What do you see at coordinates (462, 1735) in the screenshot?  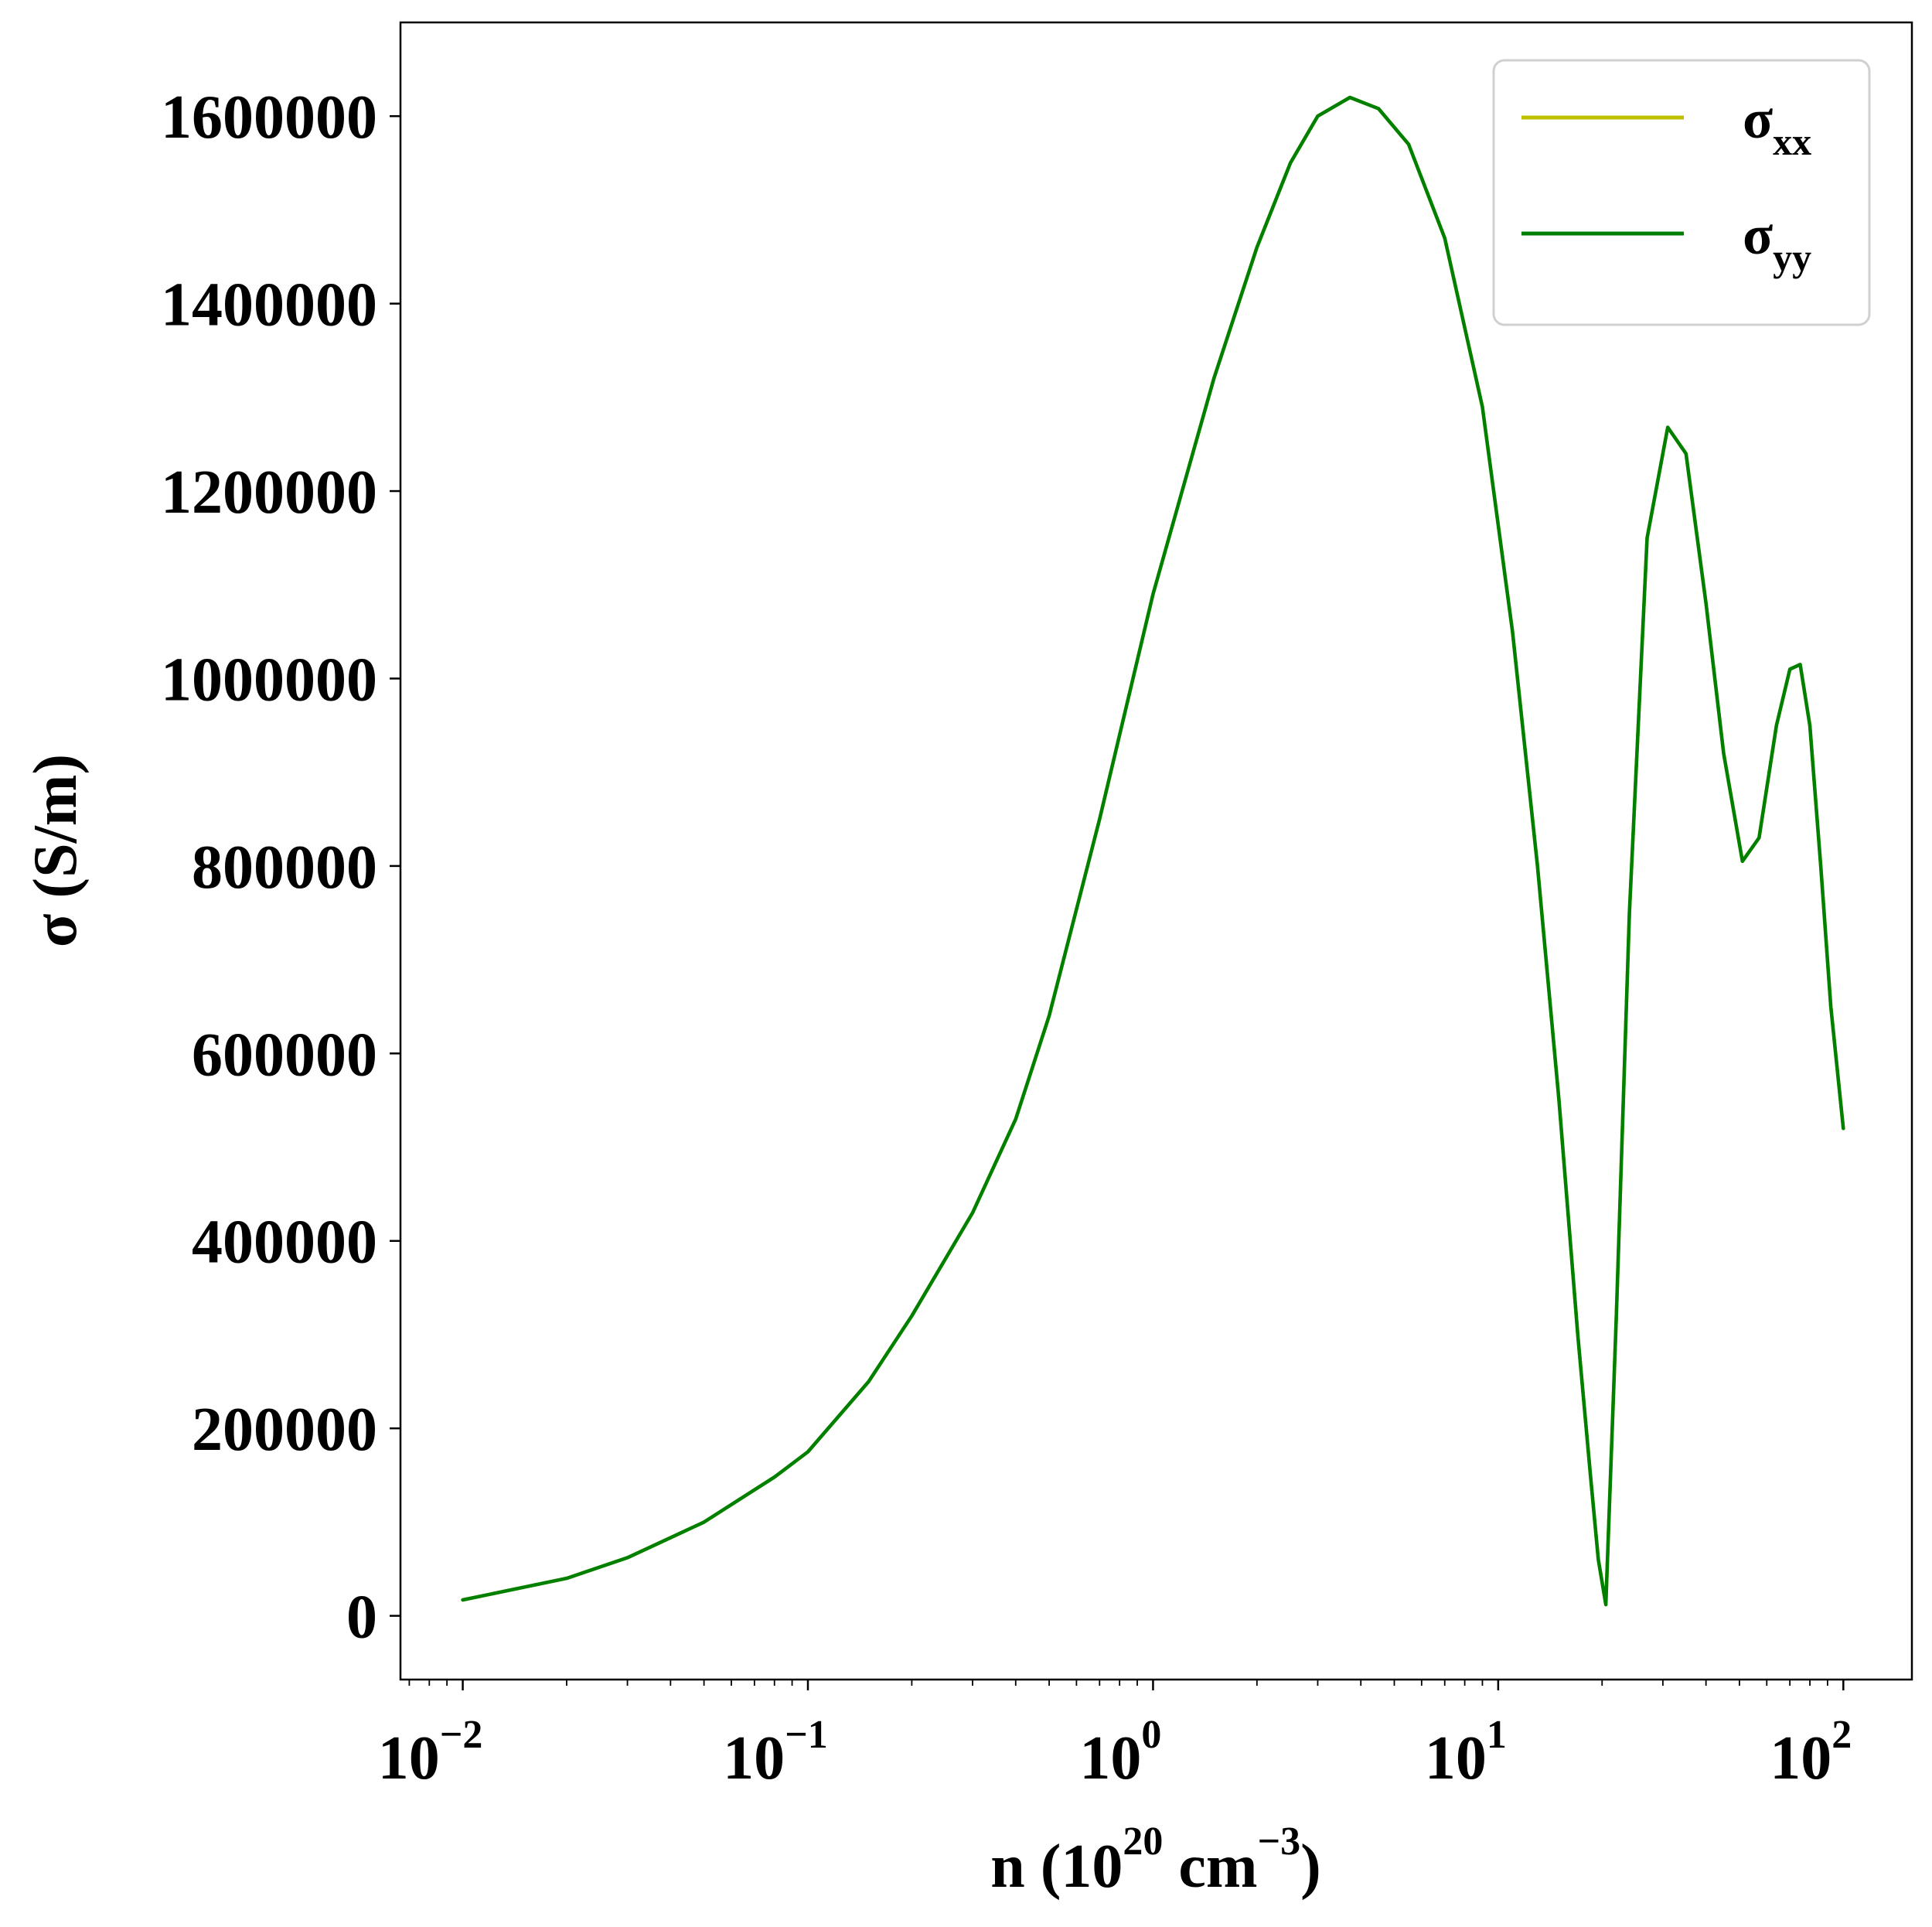 I see `x-tick-label-exp-0: −2` at bounding box center [462, 1735].